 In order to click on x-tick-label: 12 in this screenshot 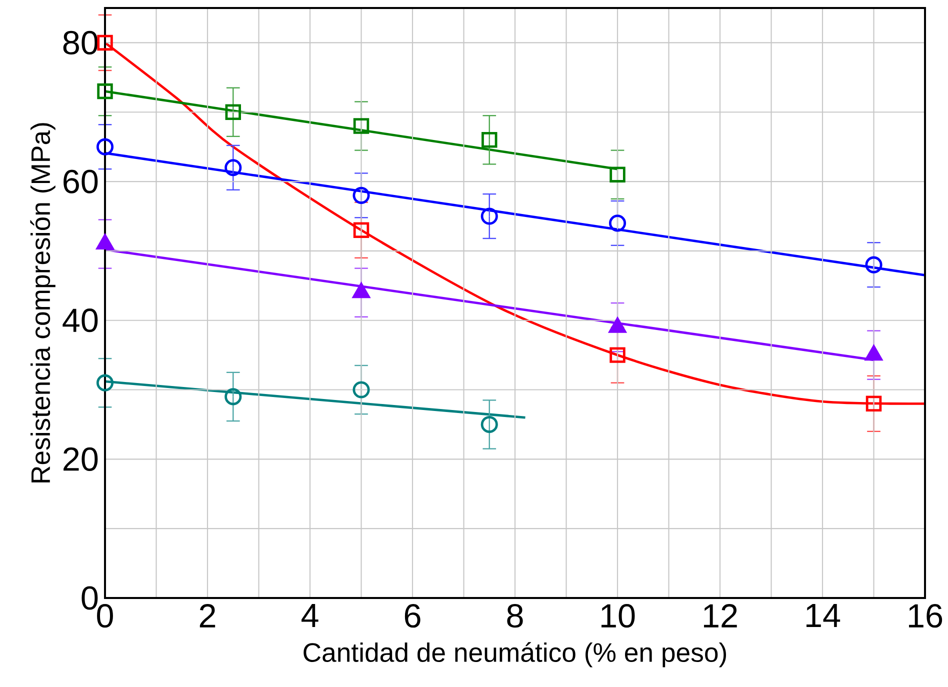, I will do `click(720, 616)`.